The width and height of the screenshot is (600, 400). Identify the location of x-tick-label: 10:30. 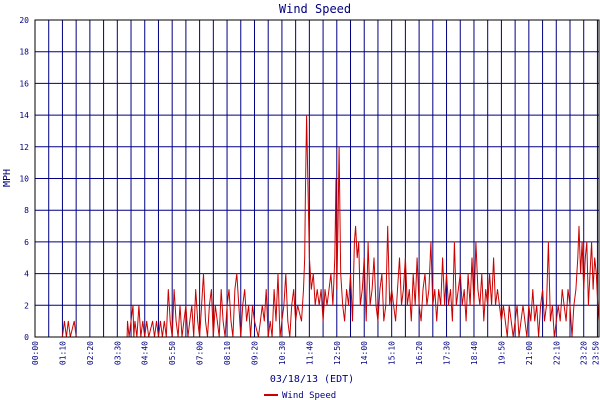
(282, 353).